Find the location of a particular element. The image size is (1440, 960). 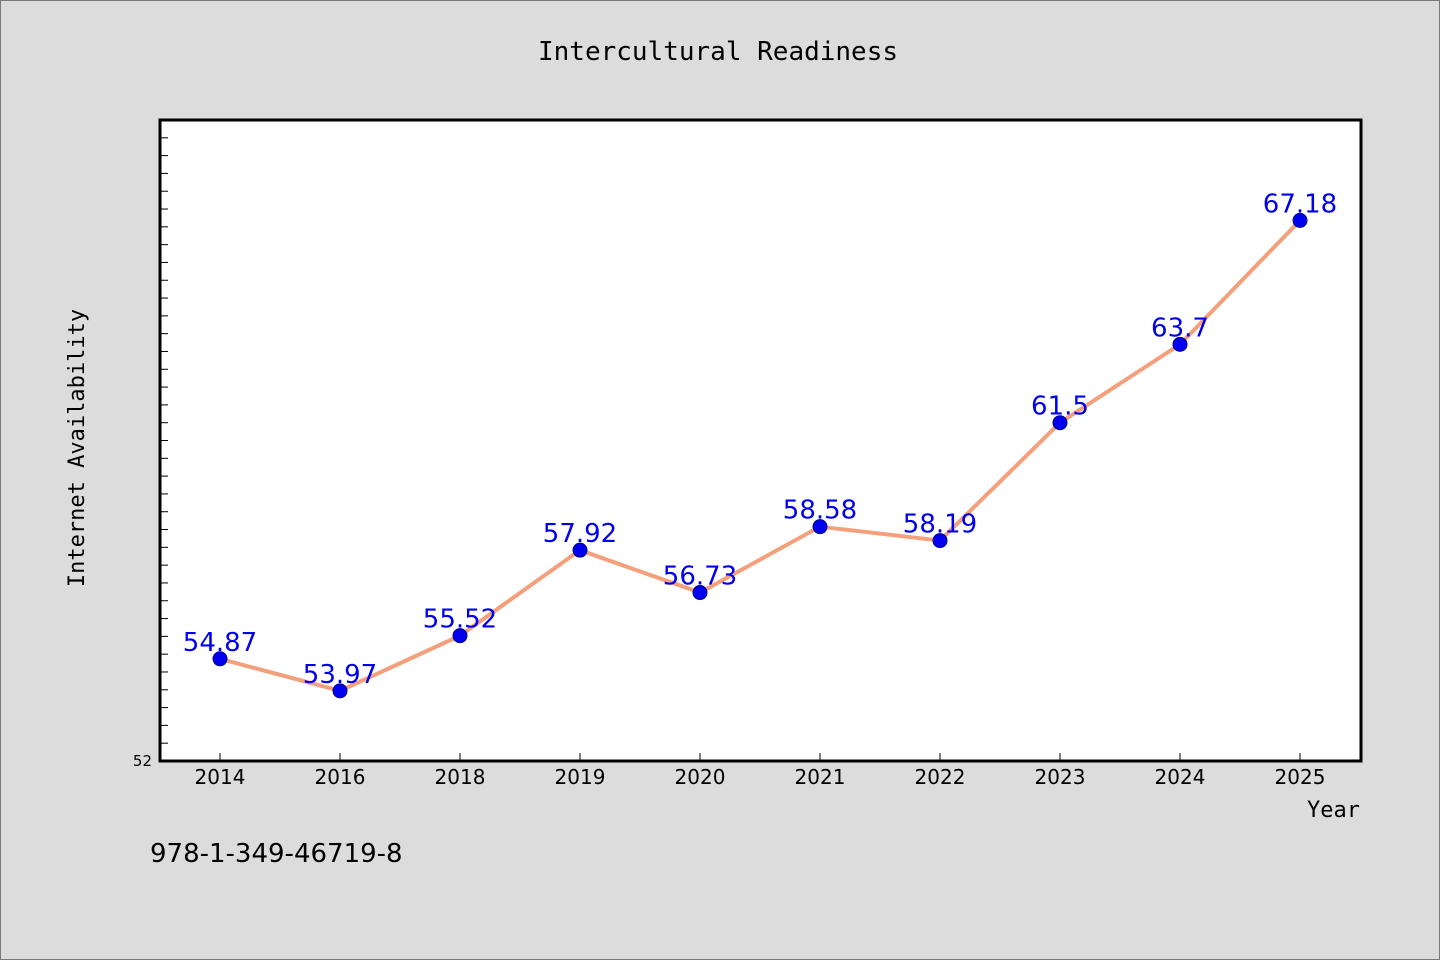

x-tick-label: 2021 is located at coordinates (820, 777).